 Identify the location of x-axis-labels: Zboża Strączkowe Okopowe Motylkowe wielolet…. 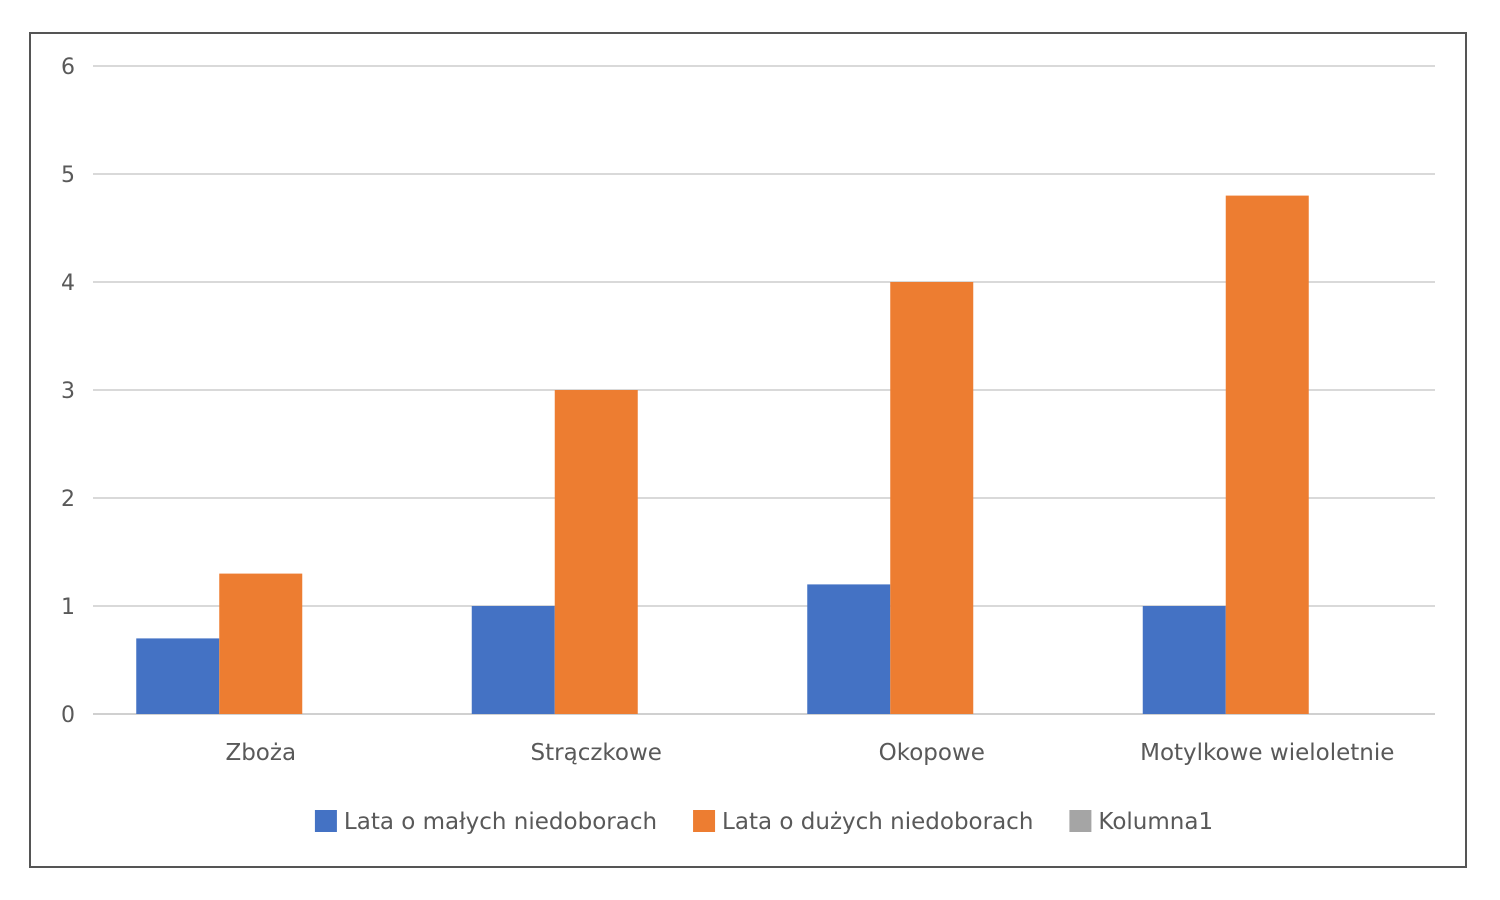
(809, 753).